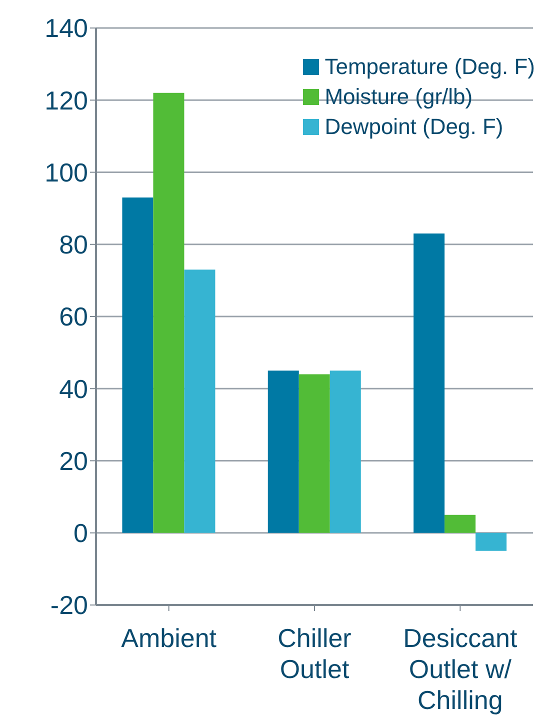 This screenshot has height=728, width=549. I want to click on legend-label: Dewpoint (Deg. F), so click(414, 127).